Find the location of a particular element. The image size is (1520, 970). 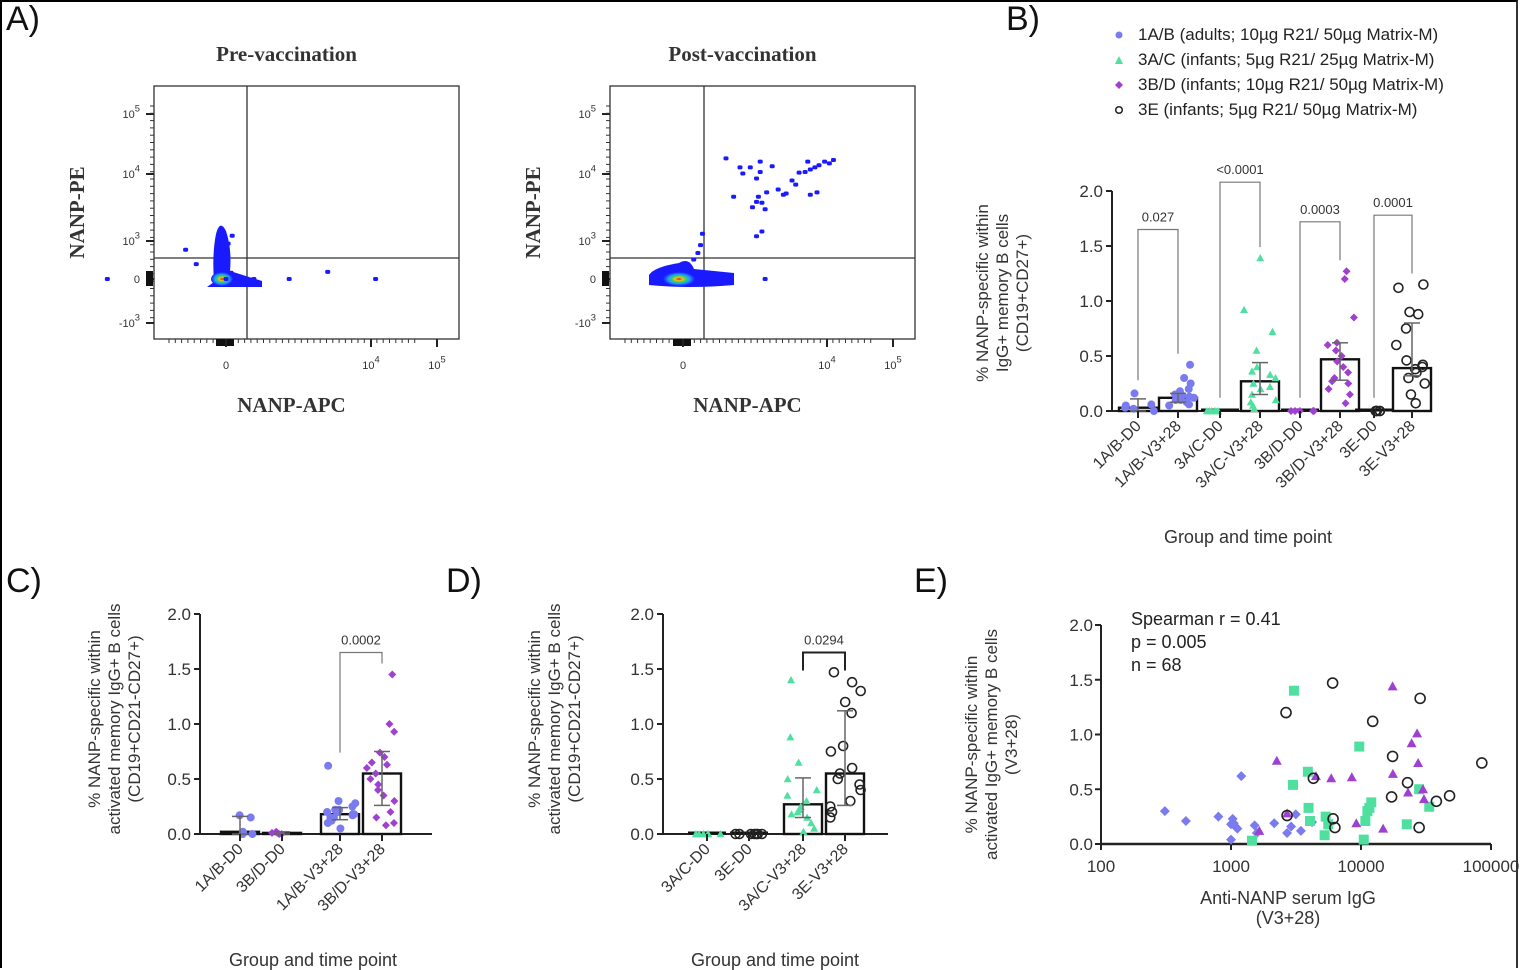

flow-plot-frame is located at coordinates (762, 212).